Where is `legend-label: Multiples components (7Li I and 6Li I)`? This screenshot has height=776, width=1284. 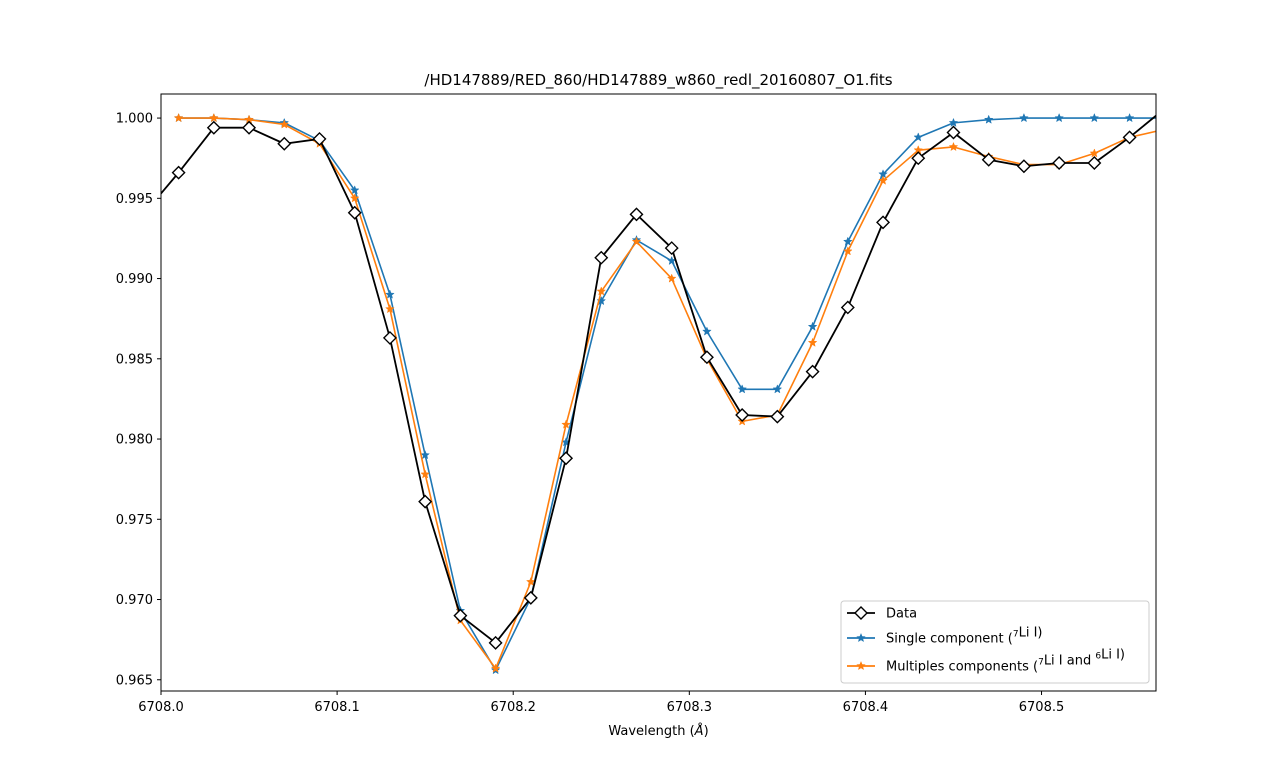 legend-label: Multiples components (7Li I and 6Li I) is located at coordinates (1005, 661).